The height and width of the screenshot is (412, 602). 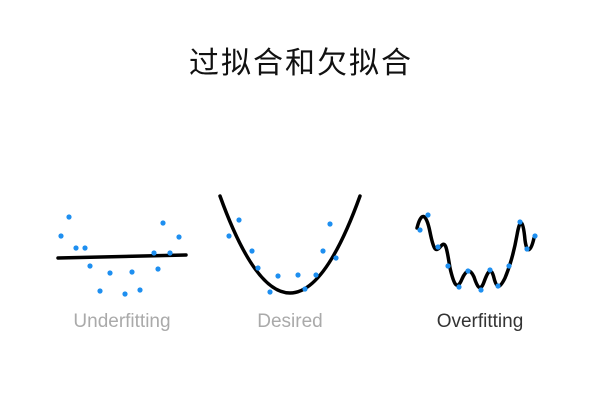 I want to click on overfitting-fit-curve, so click(x=475, y=252).